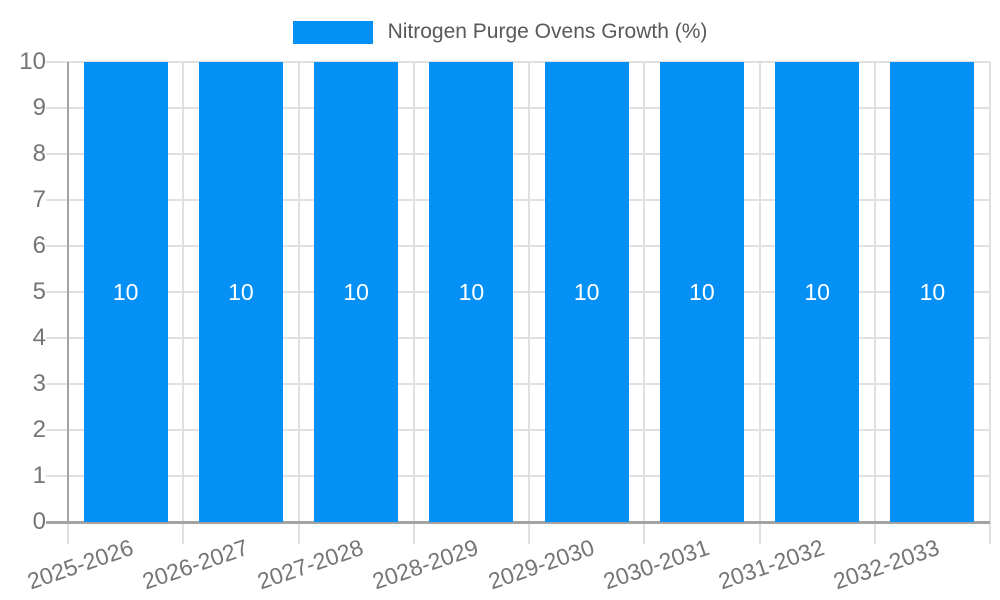  I want to click on y-axis-tick-label: 0, so click(39, 521).